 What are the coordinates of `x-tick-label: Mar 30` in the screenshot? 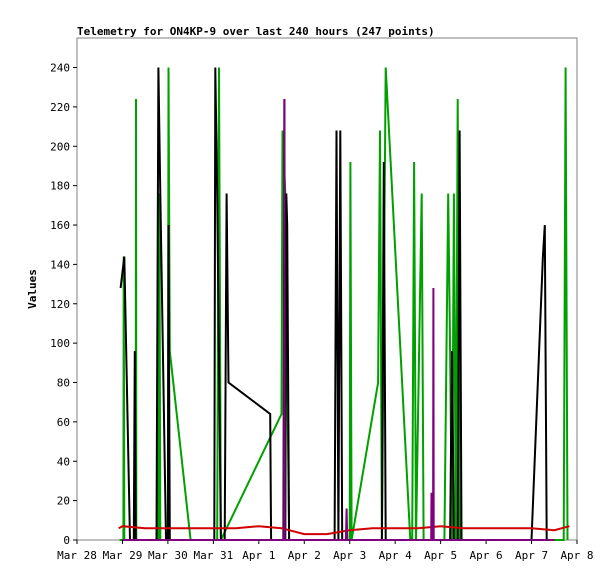 It's located at (168, 555).